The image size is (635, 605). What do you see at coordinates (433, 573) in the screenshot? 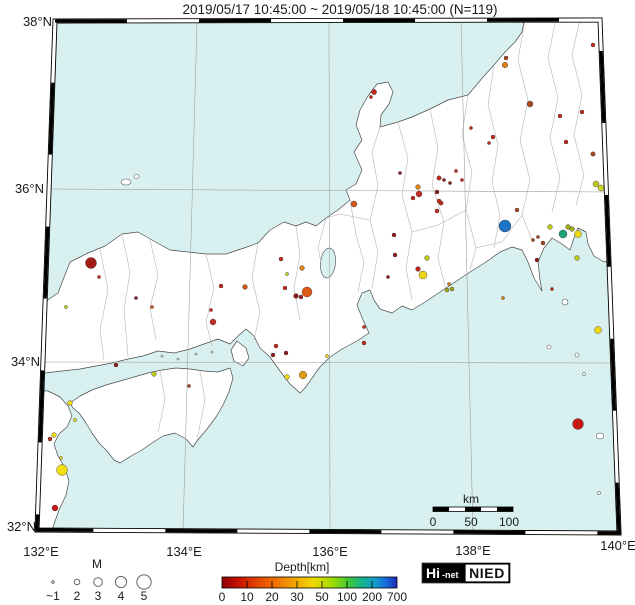
I see `logo-hi-text: Hi` at bounding box center [433, 573].